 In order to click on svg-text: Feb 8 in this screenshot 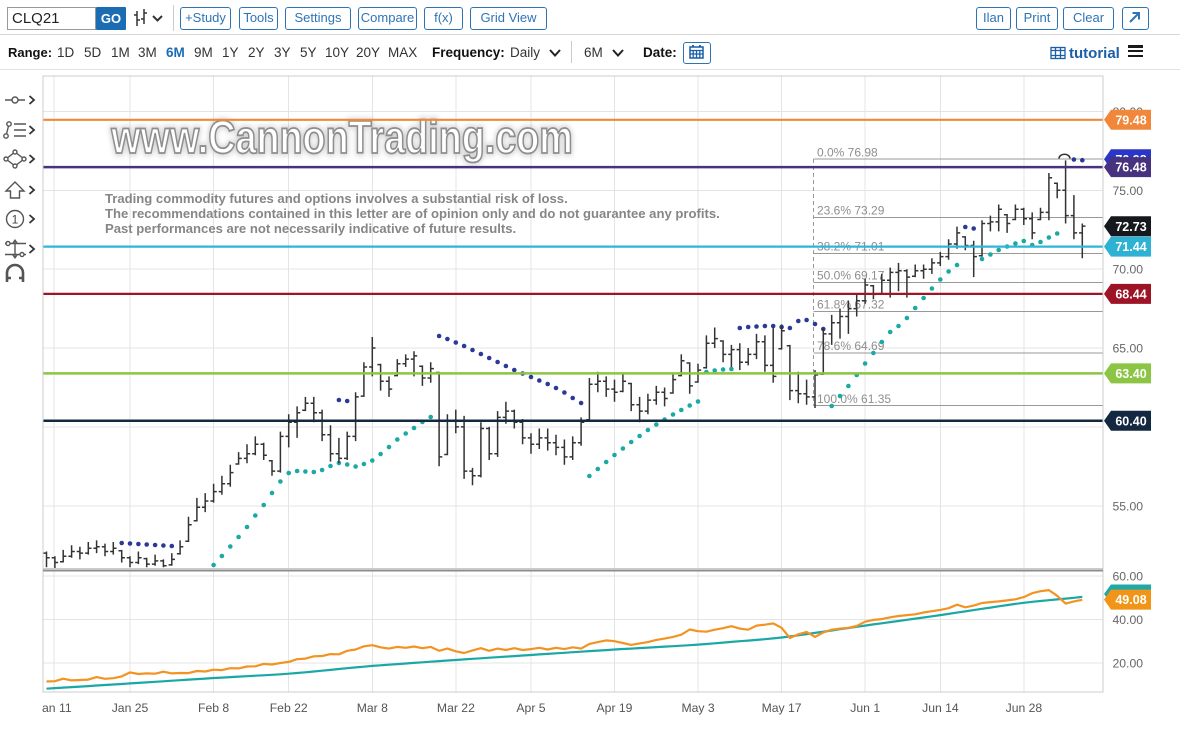, I will do `click(213, 708)`.